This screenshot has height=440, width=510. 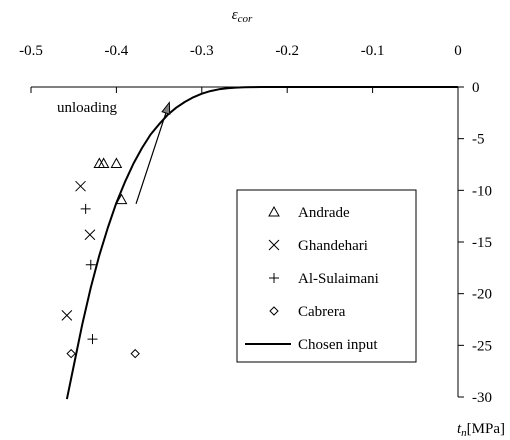 I want to click on legend-label-cabrera: Cabrera, so click(x=322, y=312).